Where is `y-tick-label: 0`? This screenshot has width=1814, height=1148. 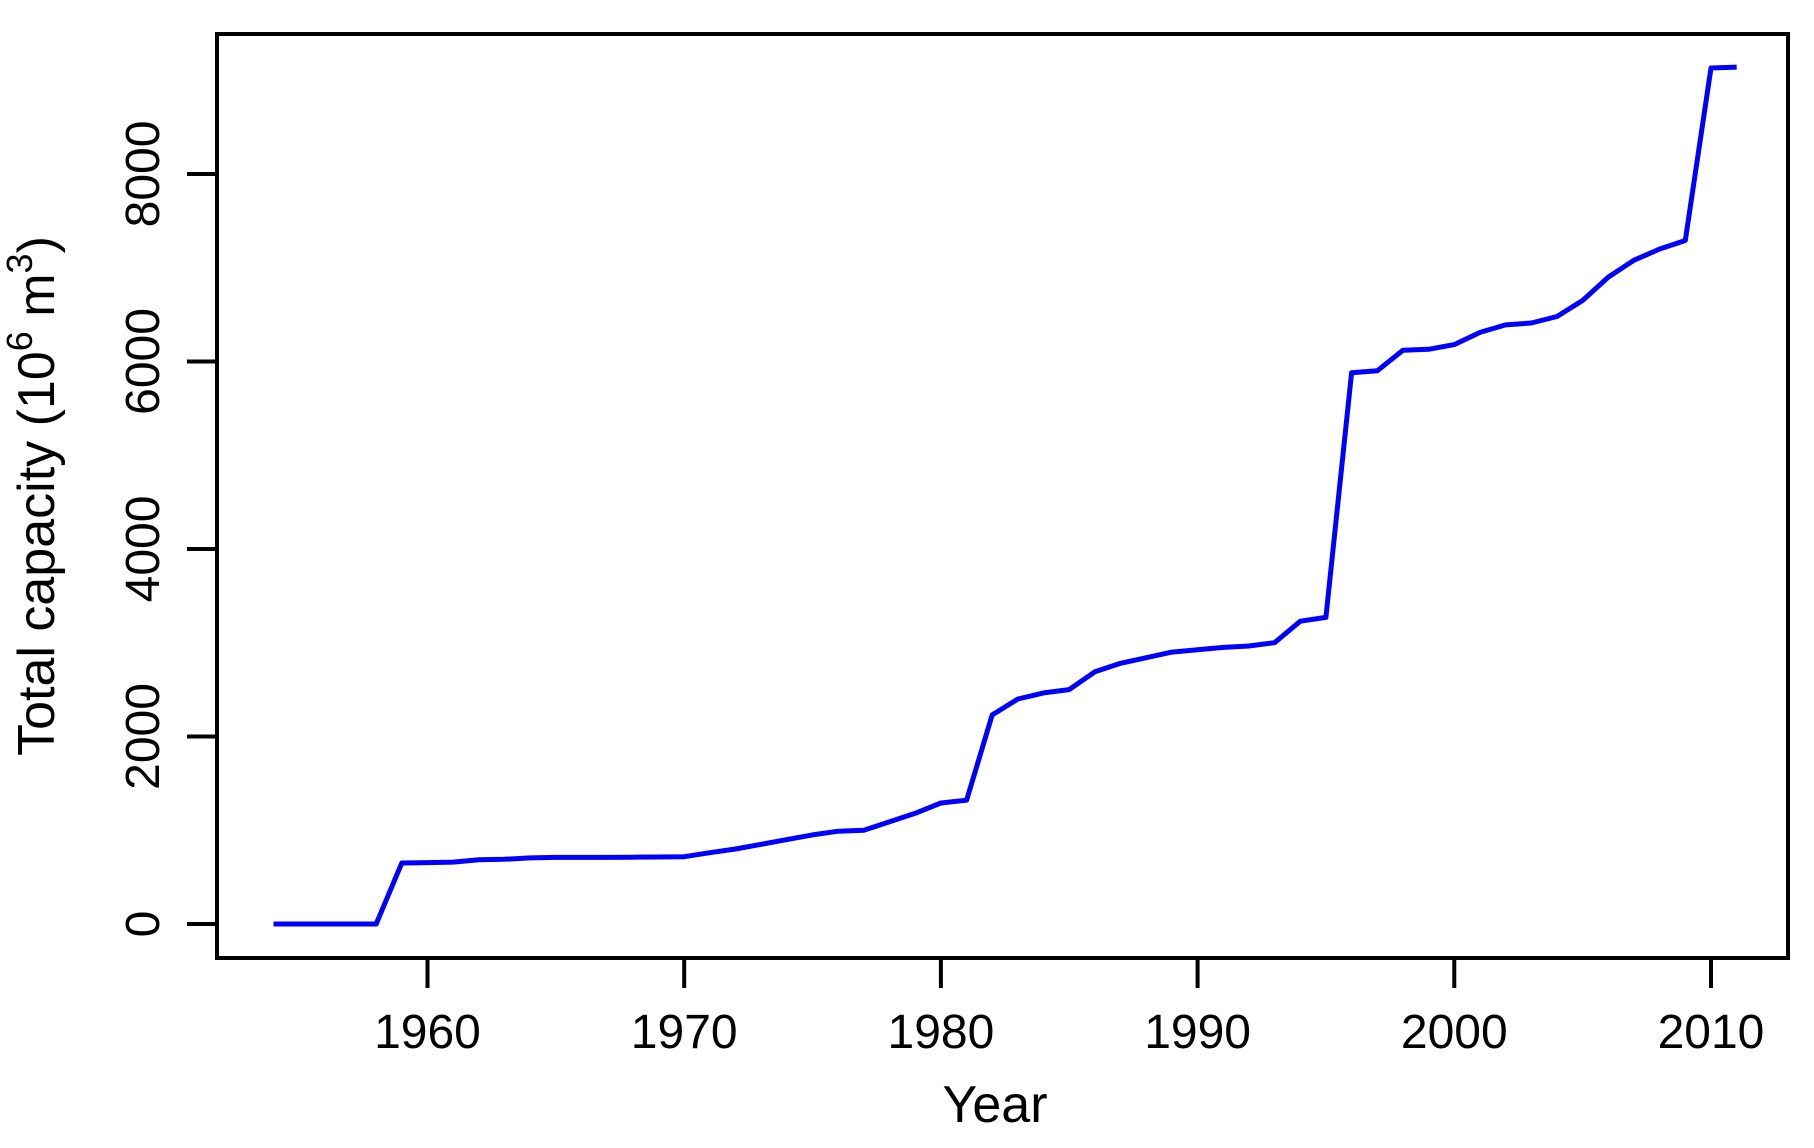
y-tick-label: 0 is located at coordinates (143, 924).